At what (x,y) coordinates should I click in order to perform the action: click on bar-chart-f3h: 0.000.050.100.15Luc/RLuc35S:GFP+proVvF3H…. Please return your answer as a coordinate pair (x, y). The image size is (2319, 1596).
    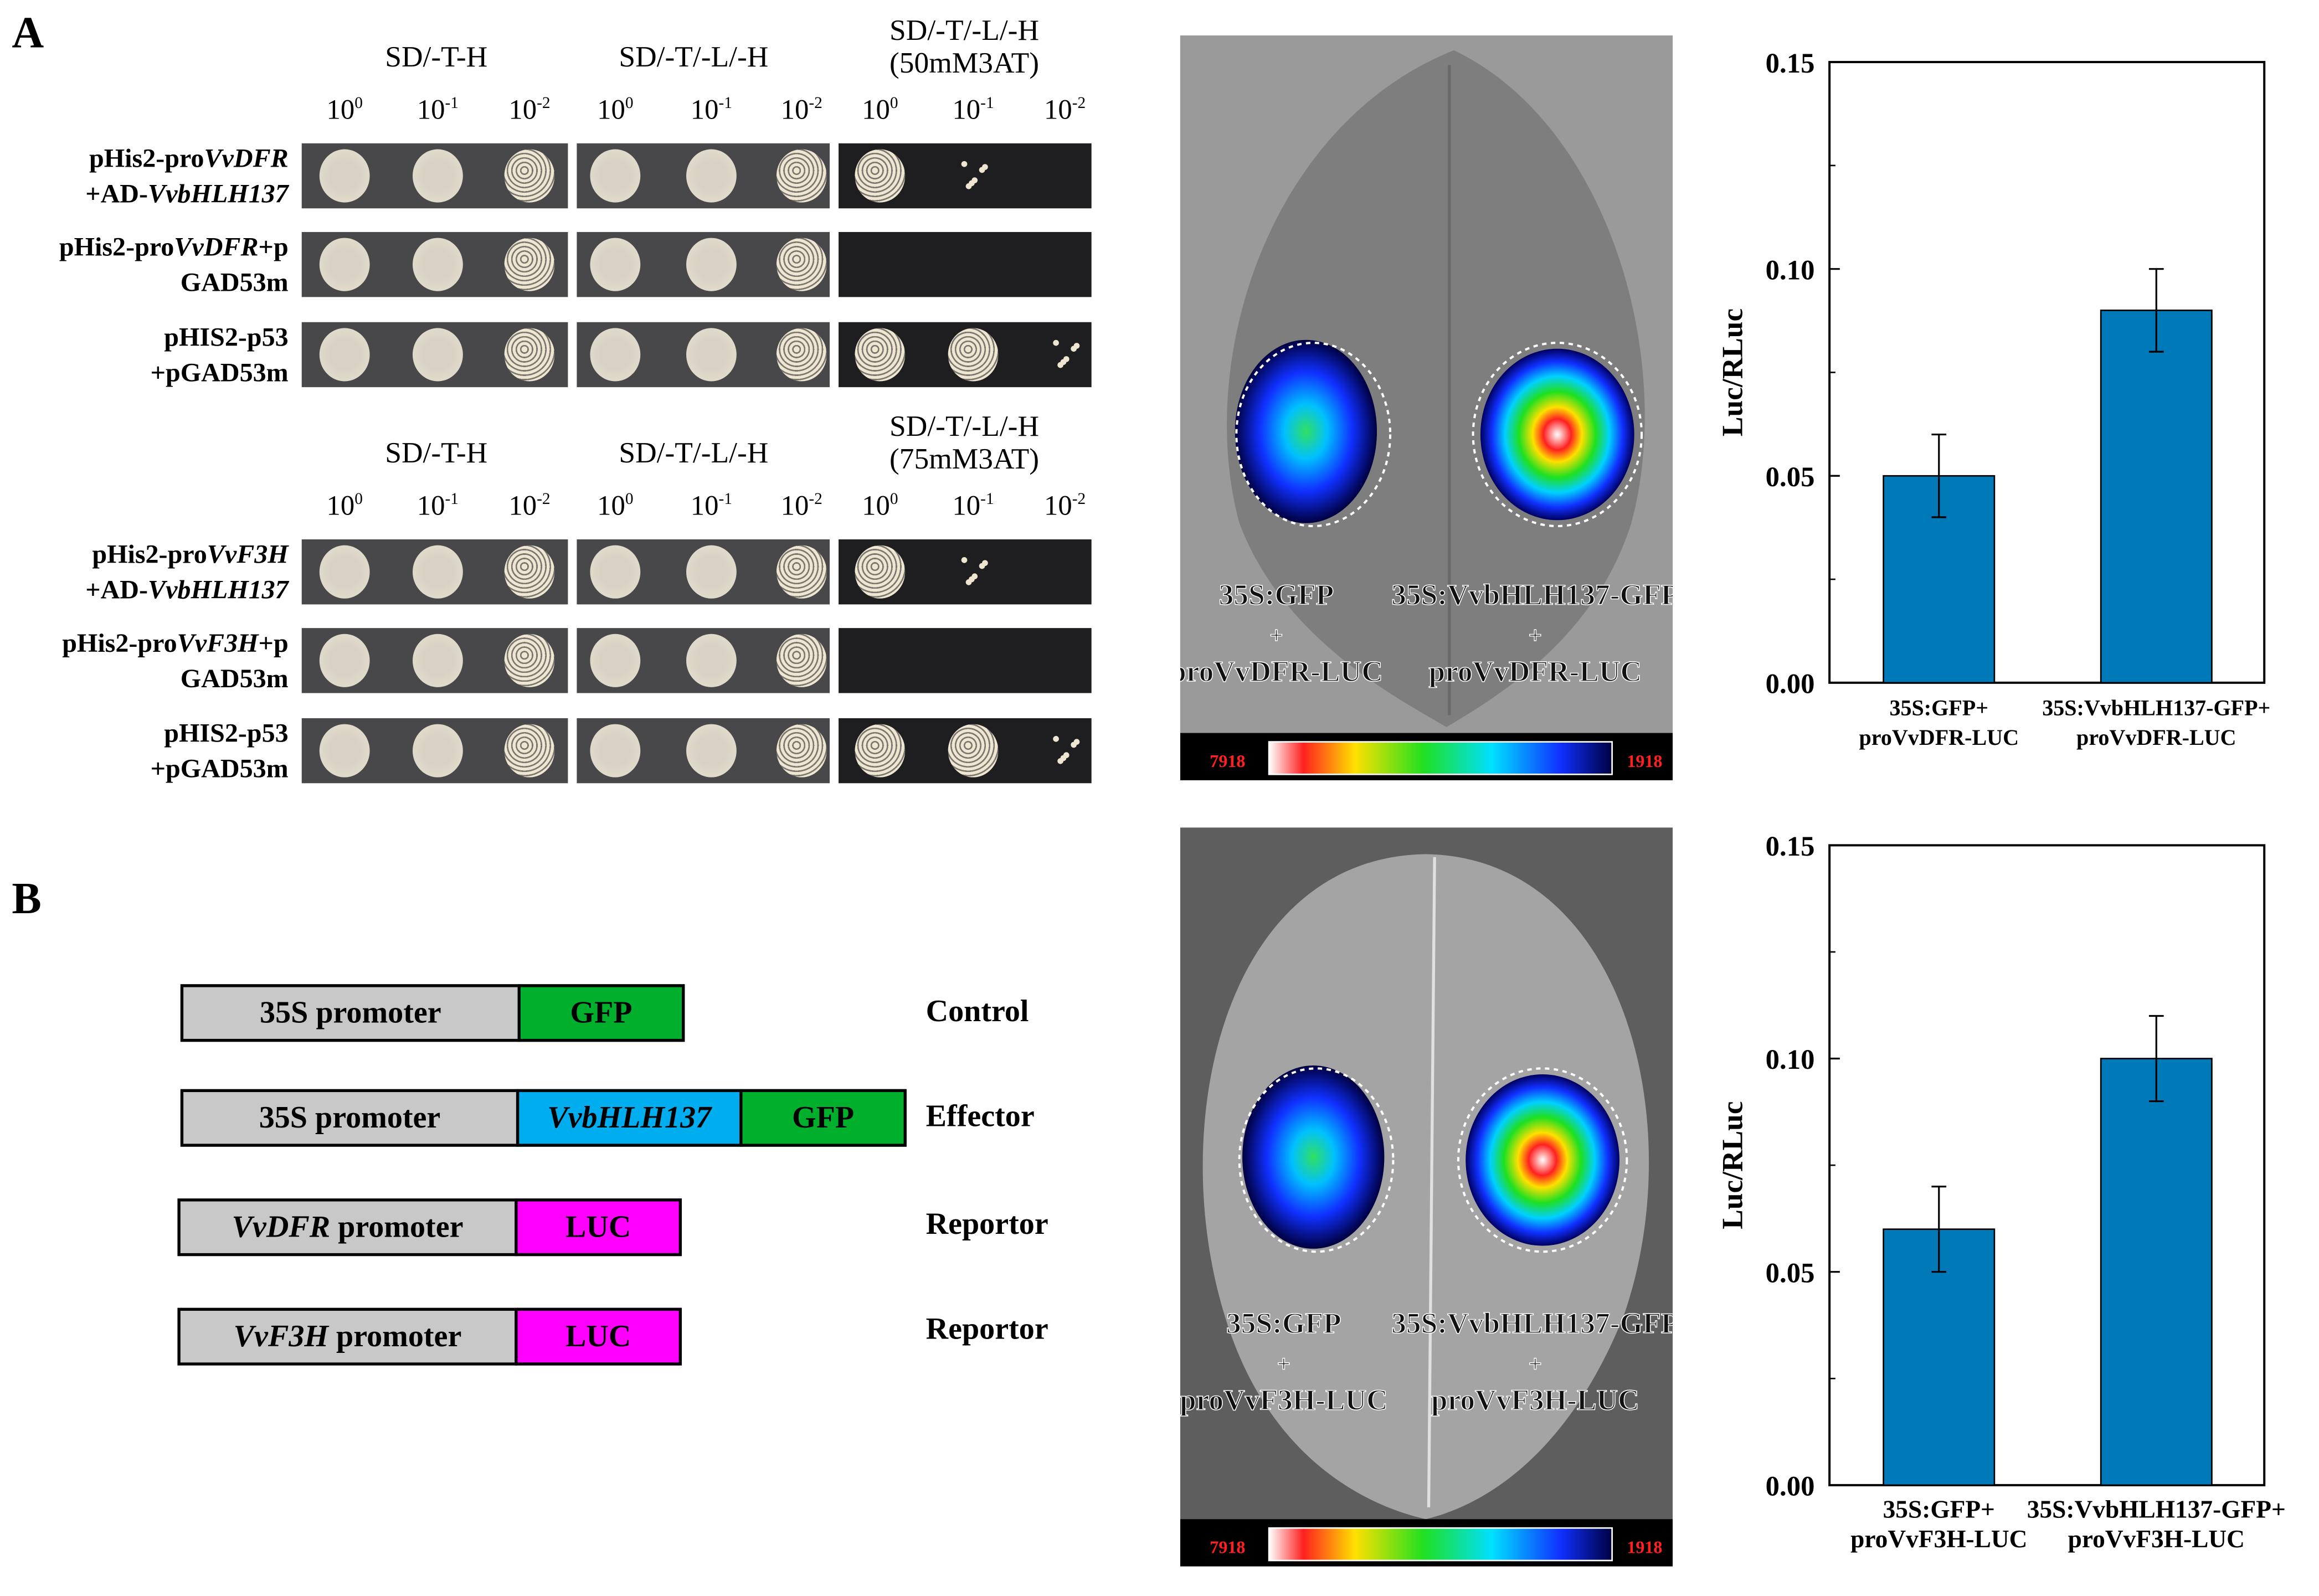
    Looking at the image, I should click on (2001, 1192).